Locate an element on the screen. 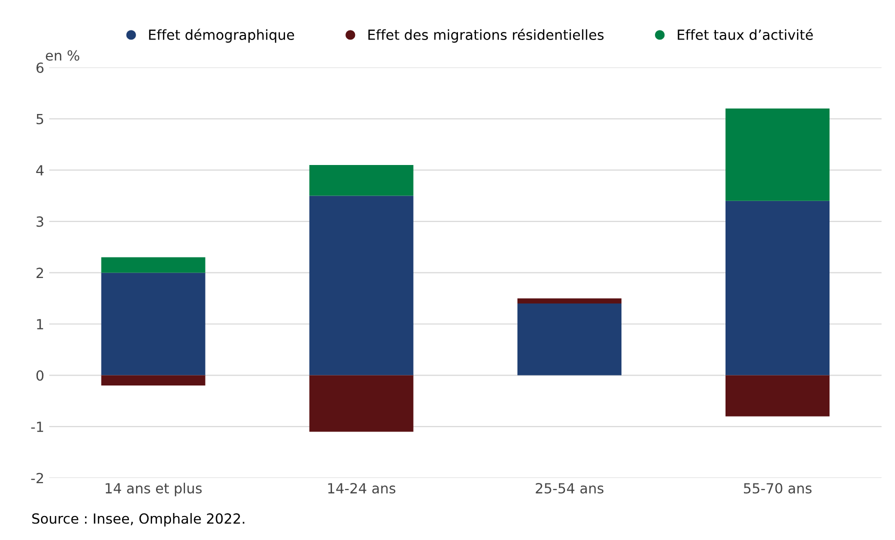 Image resolution: width=895 pixels, height=540 pixels. y-tick-label: -2 is located at coordinates (37, 478).